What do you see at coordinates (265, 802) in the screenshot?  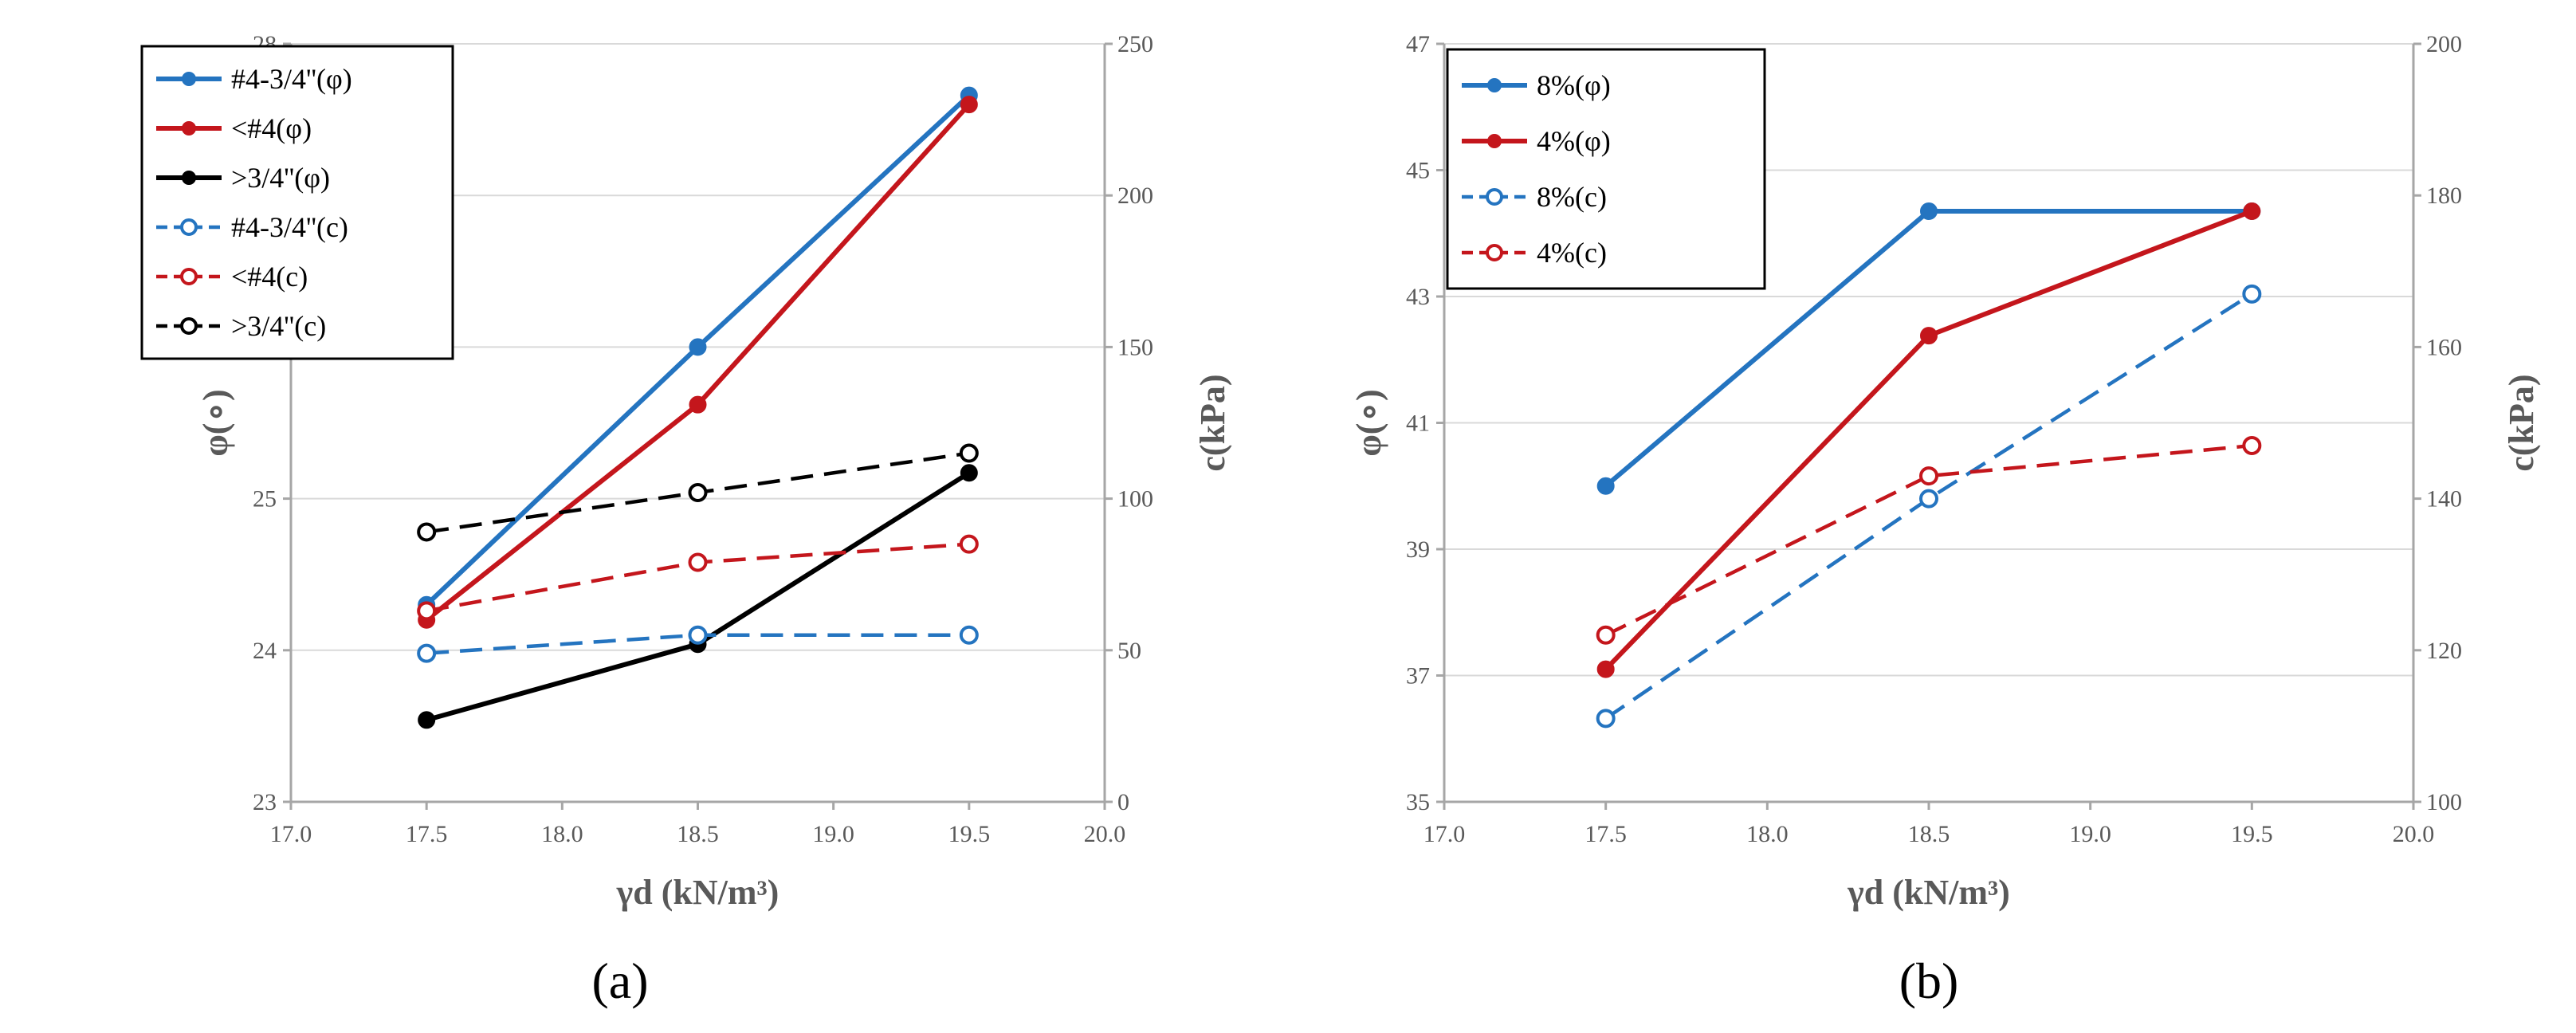 I see `y-left-tick-label: 23` at bounding box center [265, 802].